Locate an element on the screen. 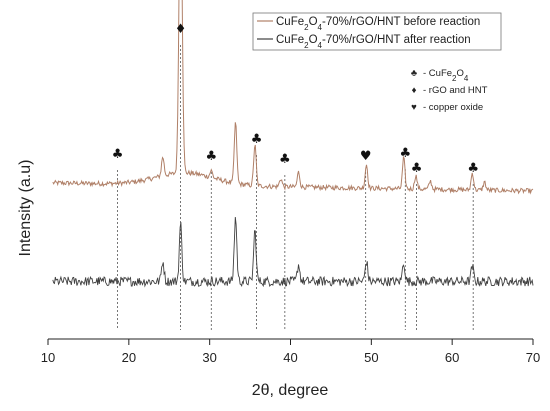 The image size is (550, 411). legend-box is located at coordinates (377, 31).